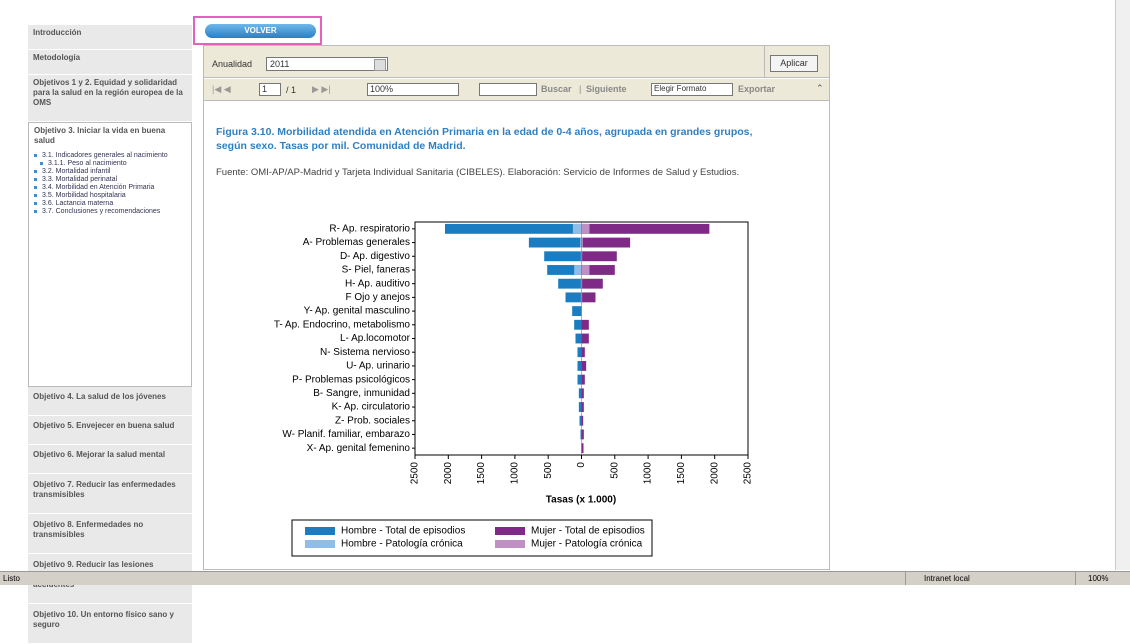 The width and height of the screenshot is (1130, 644). Describe the element at coordinates (357, 311) in the screenshot. I see `y-tick-label: Y- Ap. genital masculino` at that location.